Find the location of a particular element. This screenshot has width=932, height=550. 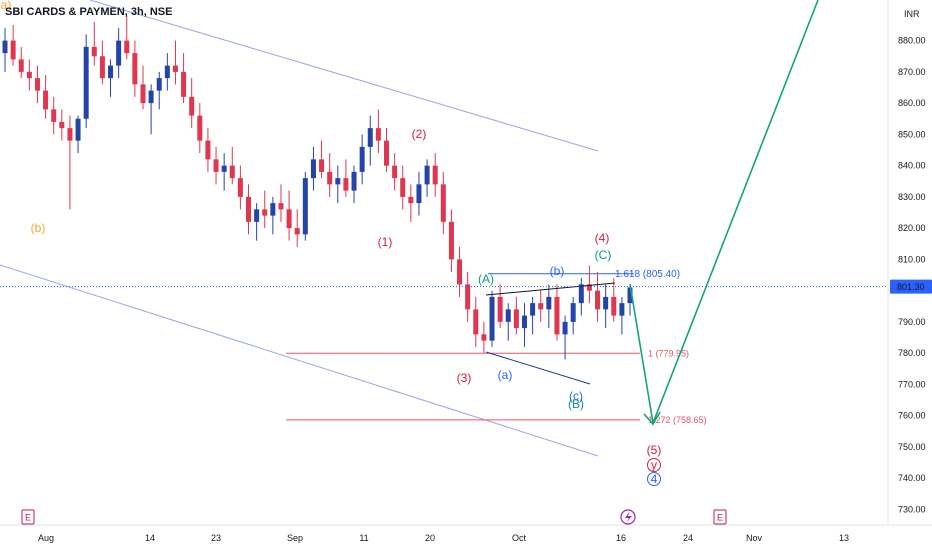

price-tick-label: 870.00 is located at coordinates (912, 72).